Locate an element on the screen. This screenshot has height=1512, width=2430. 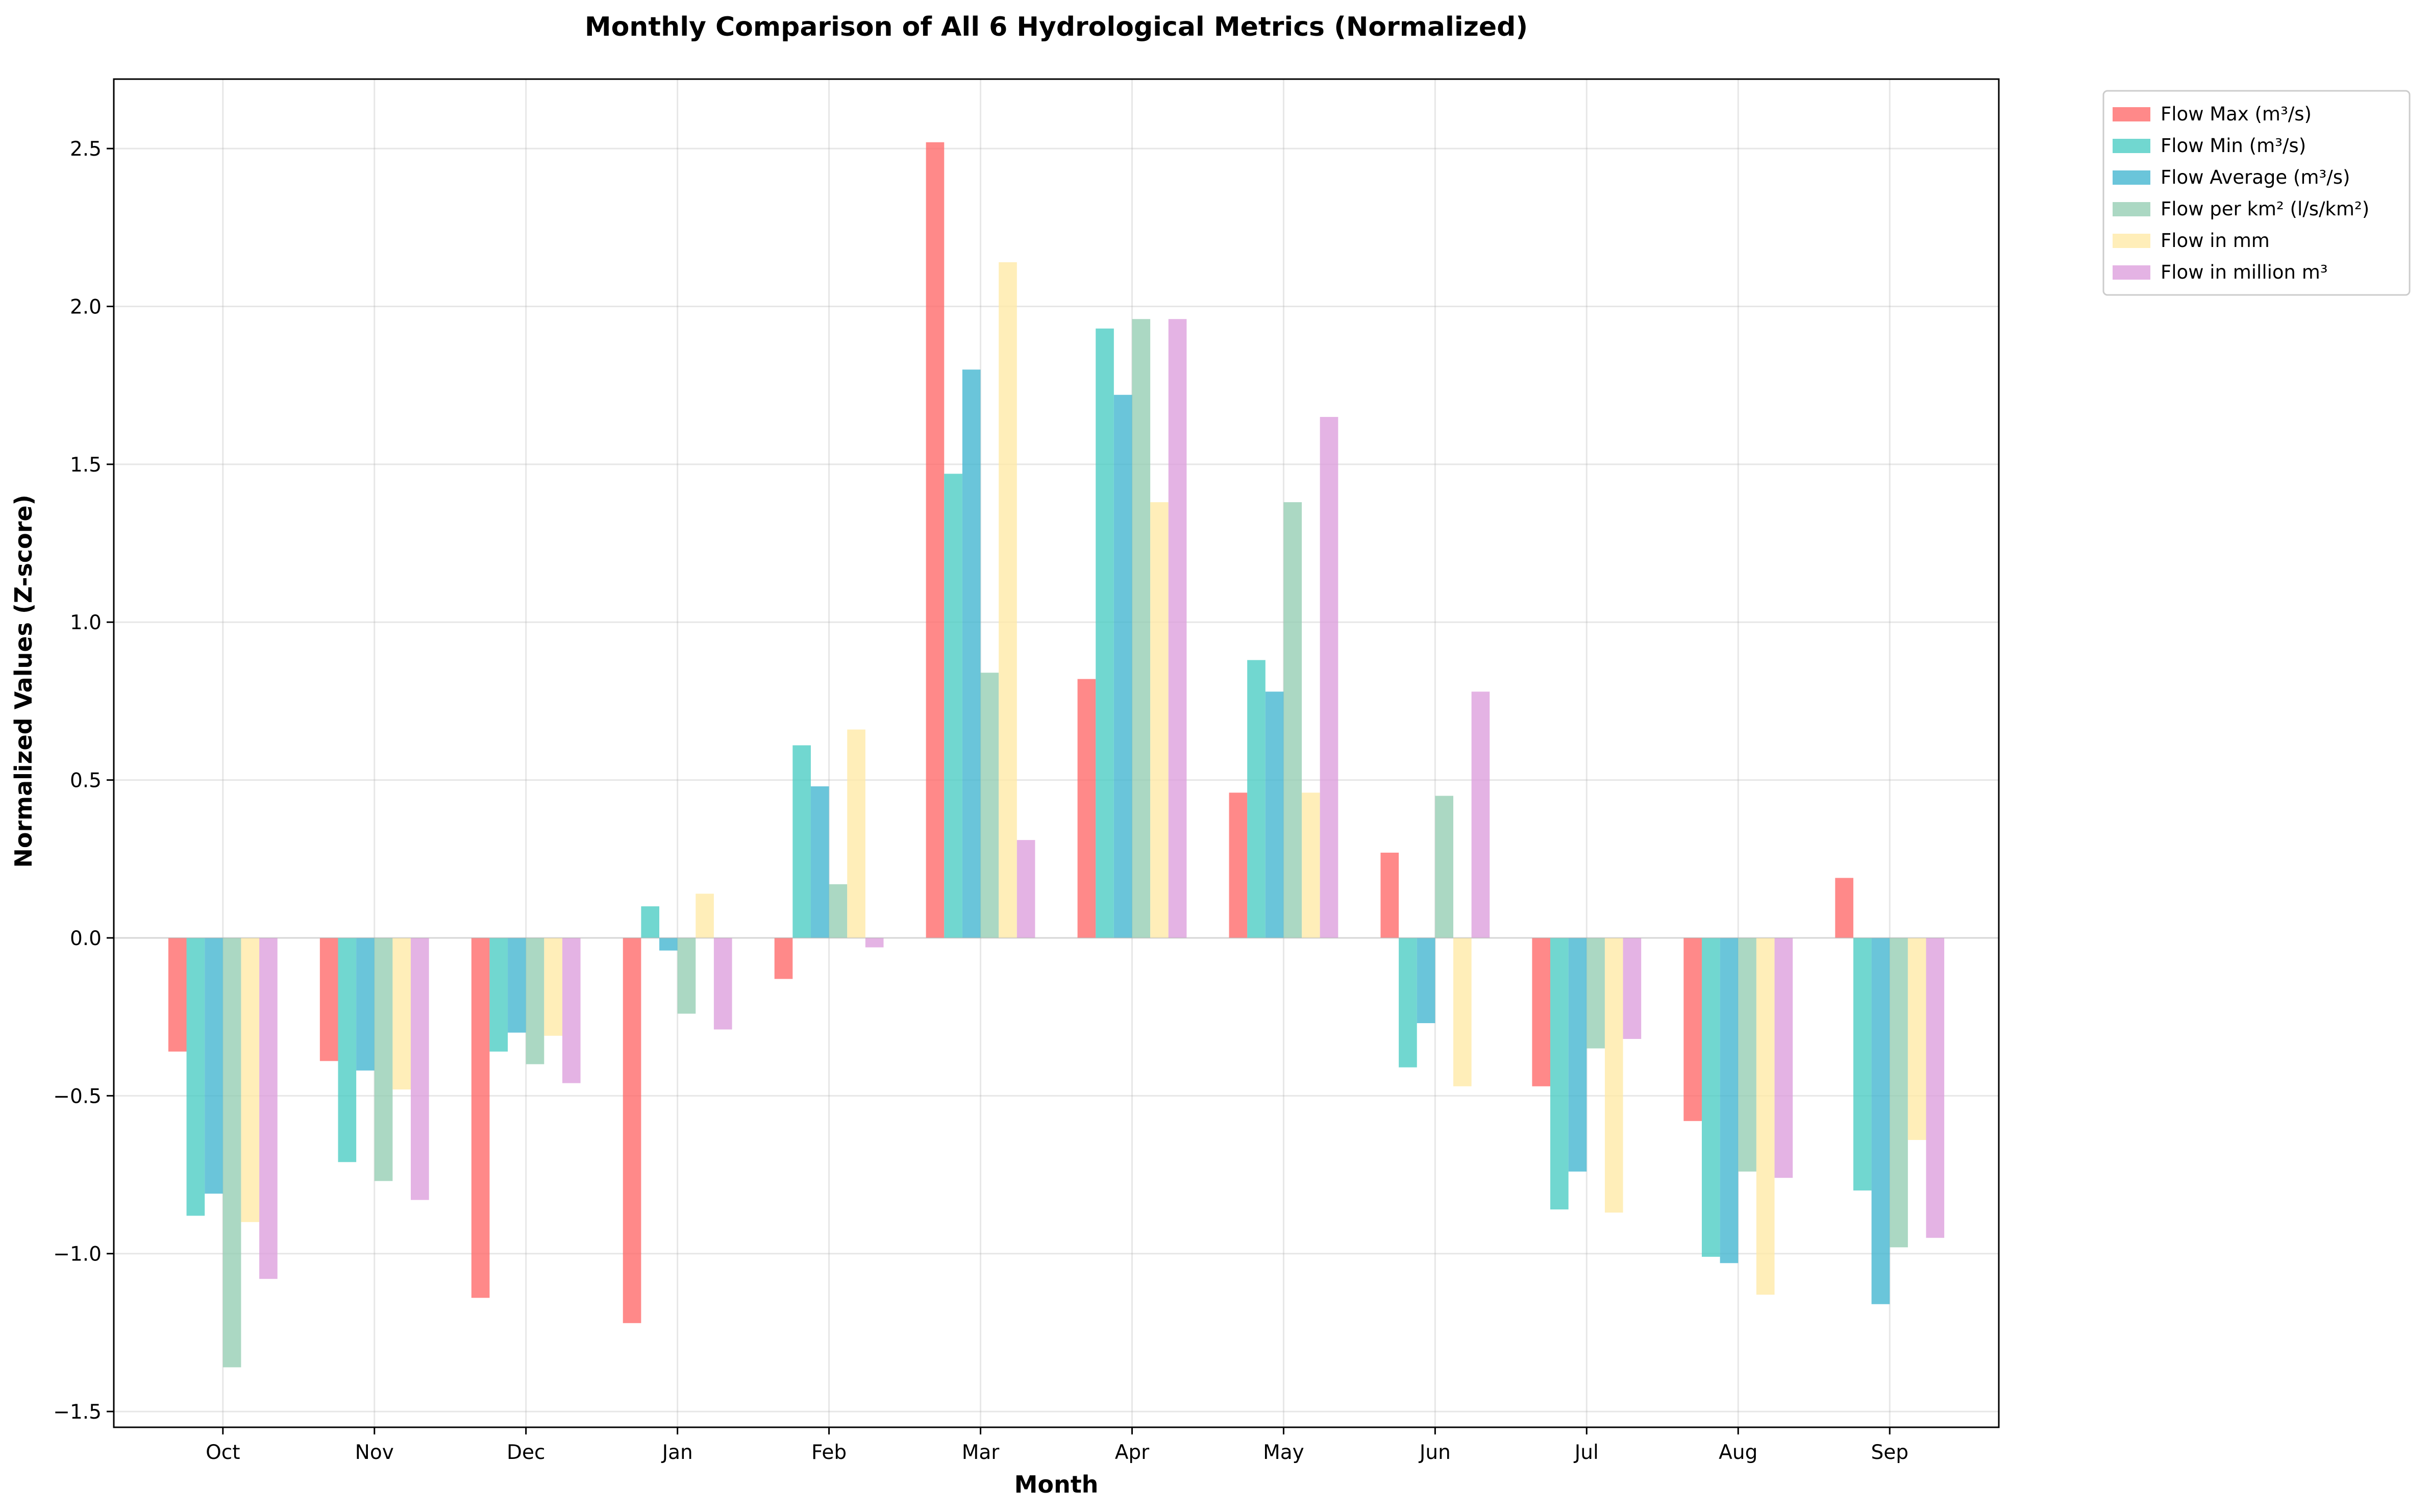
x-tick-label: Nov is located at coordinates (374, 1452).